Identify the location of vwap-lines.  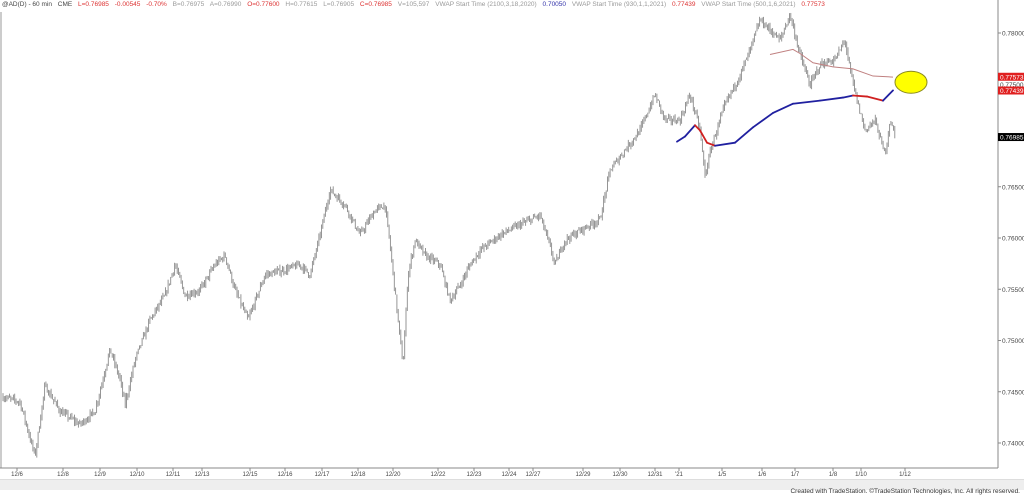
(802, 97).